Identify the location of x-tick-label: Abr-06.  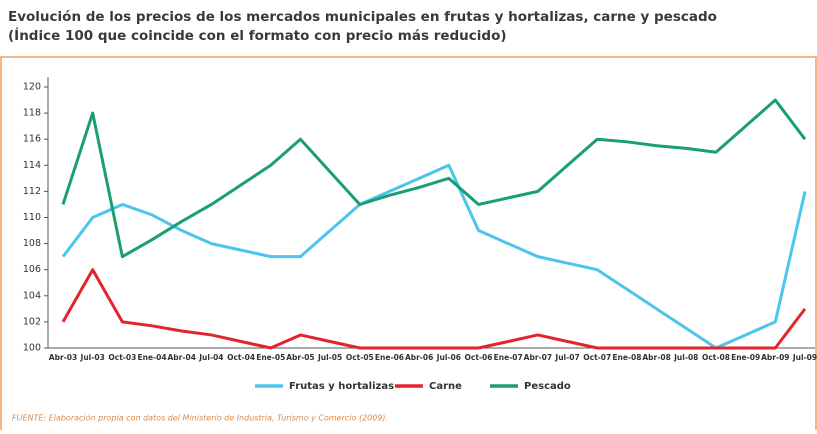
(419, 357).